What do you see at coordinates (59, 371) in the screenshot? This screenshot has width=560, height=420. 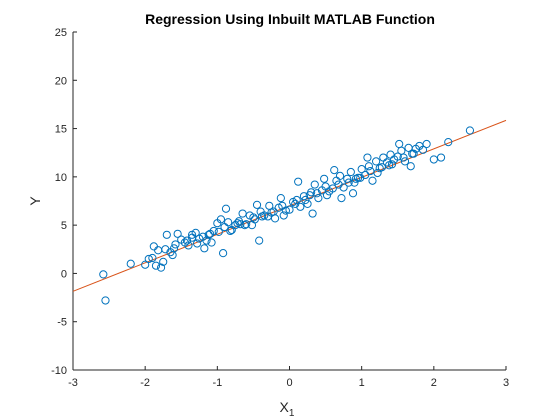 I see `y-tick-label: -10` at bounding box center [59, 371].